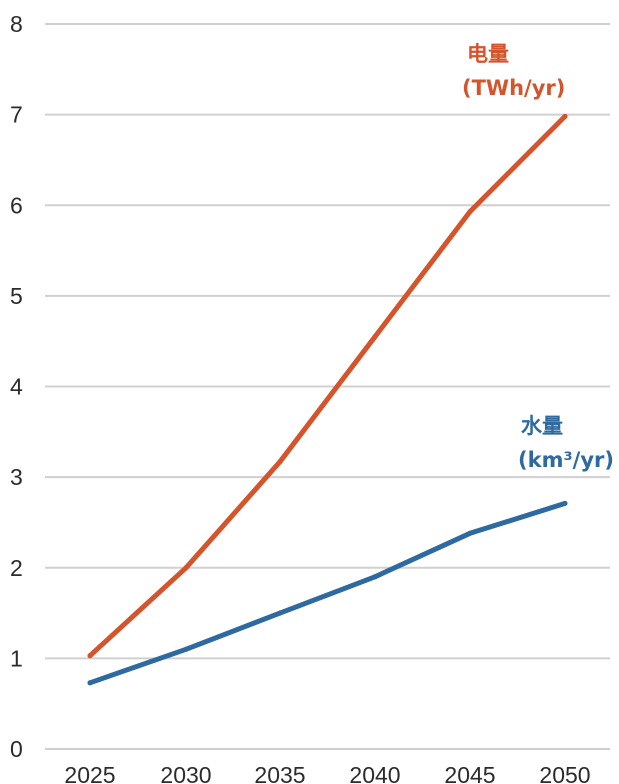 The width and height of the screenshot is (619, 784). I want to click on x-tick-label: 2045, so click(469, 773).